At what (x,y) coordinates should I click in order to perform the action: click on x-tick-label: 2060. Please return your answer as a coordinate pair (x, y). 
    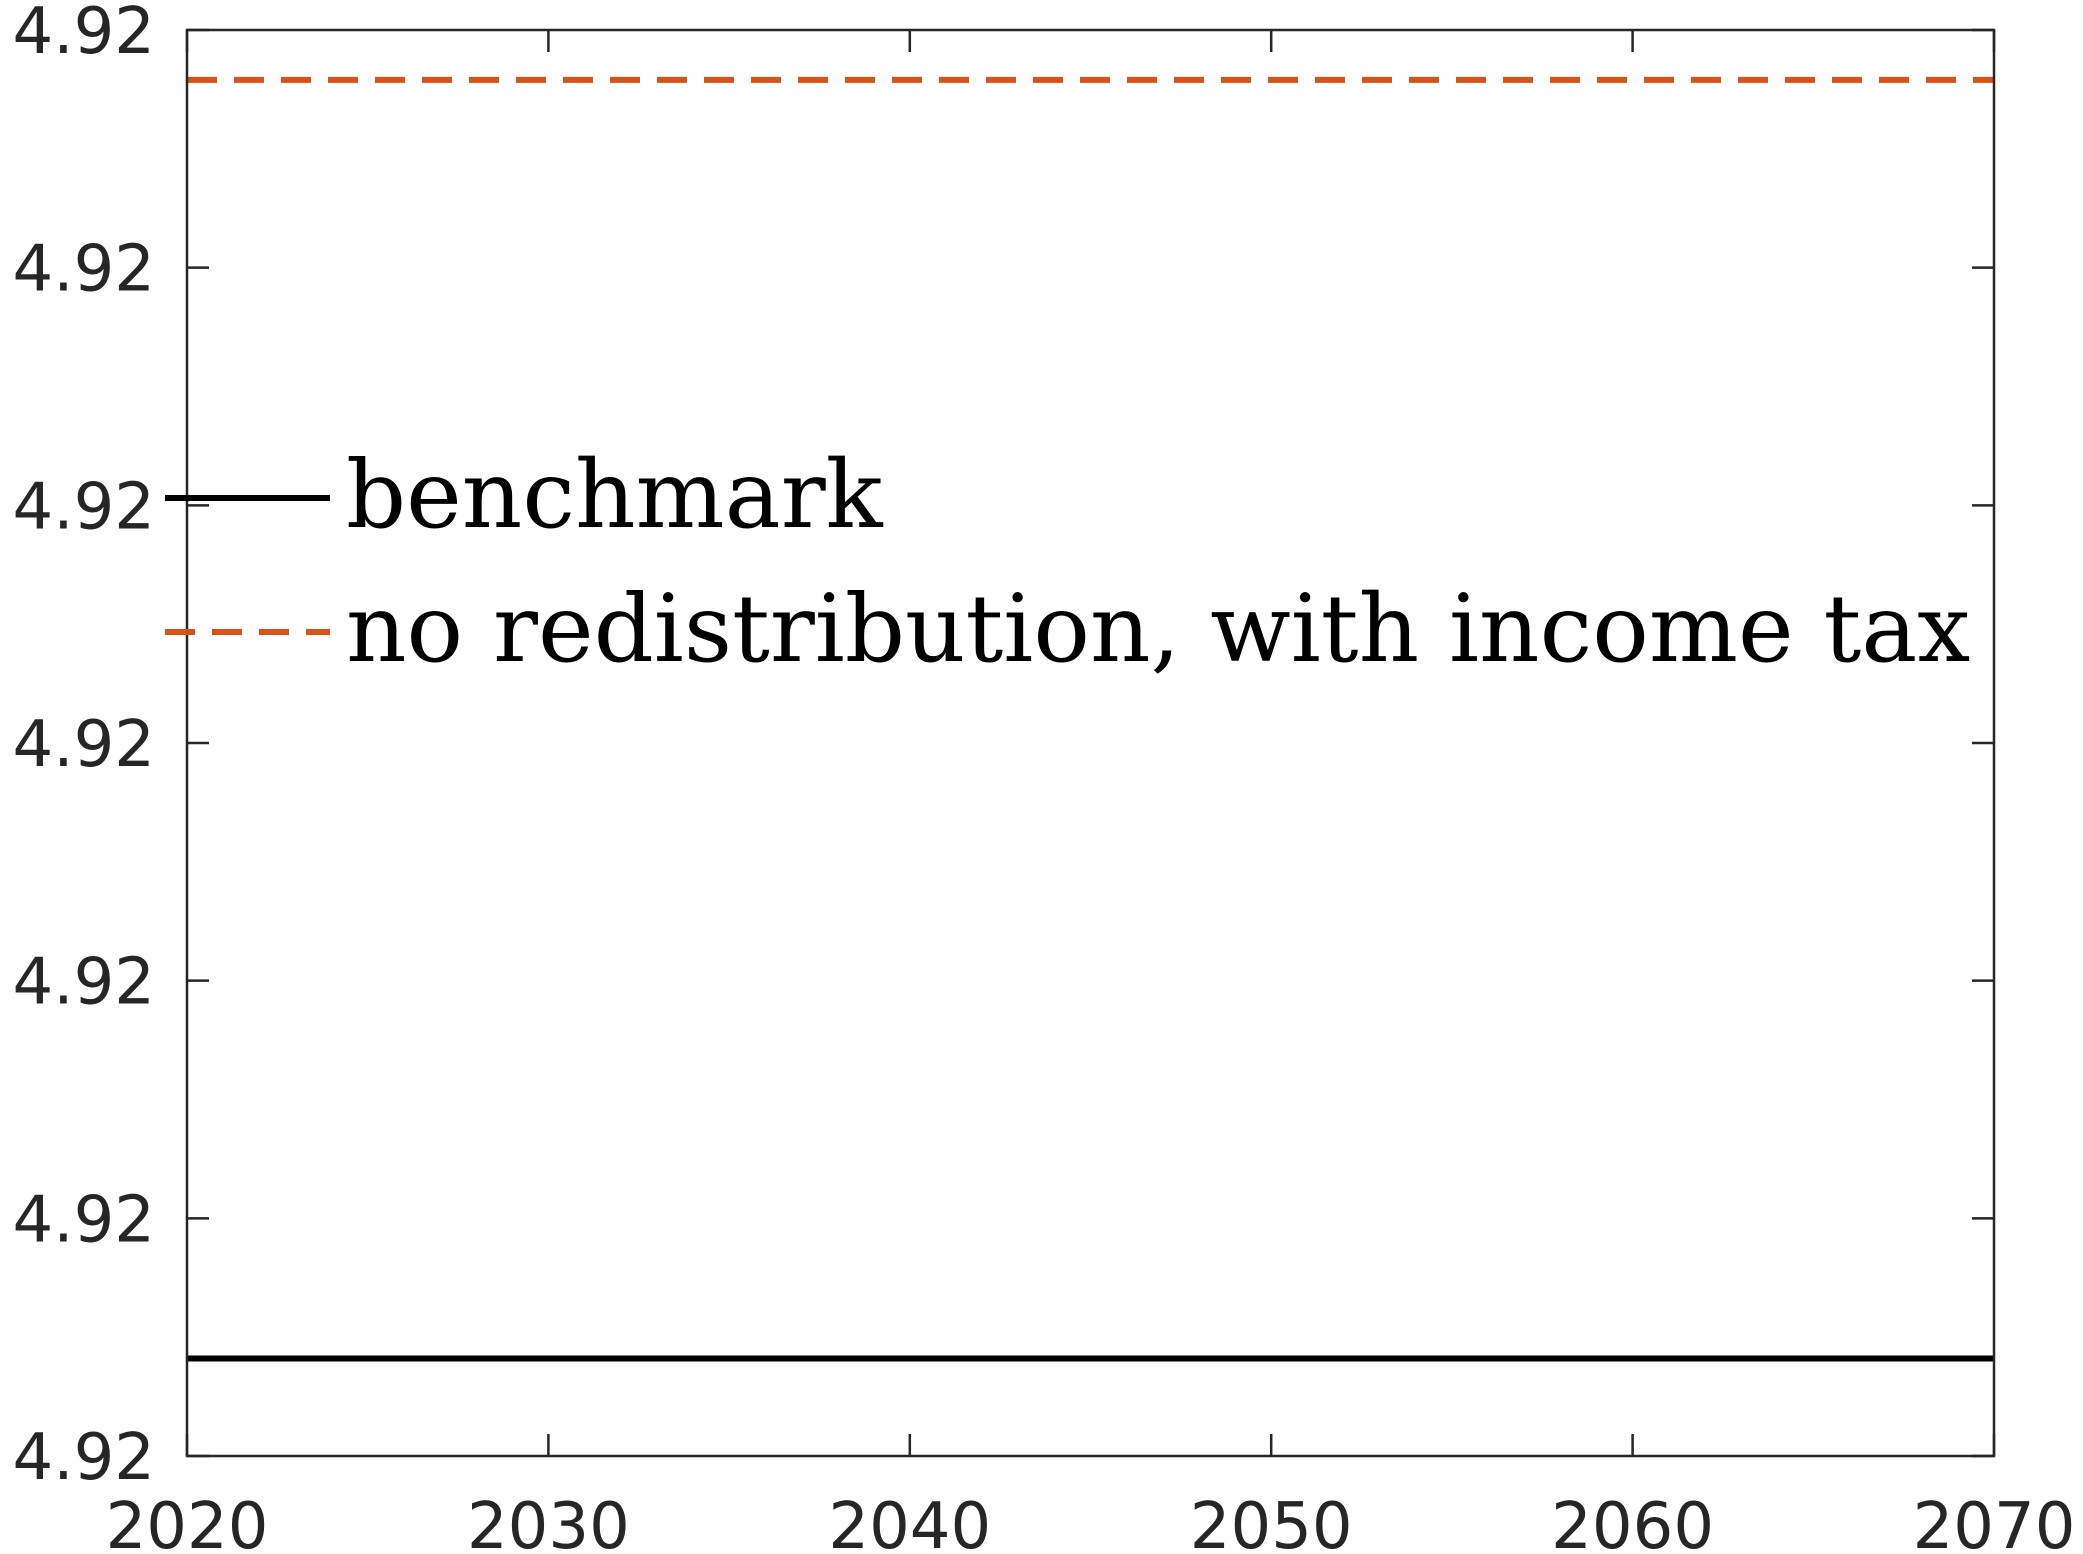
    Looking at the image, I should click on (1632, 1522).